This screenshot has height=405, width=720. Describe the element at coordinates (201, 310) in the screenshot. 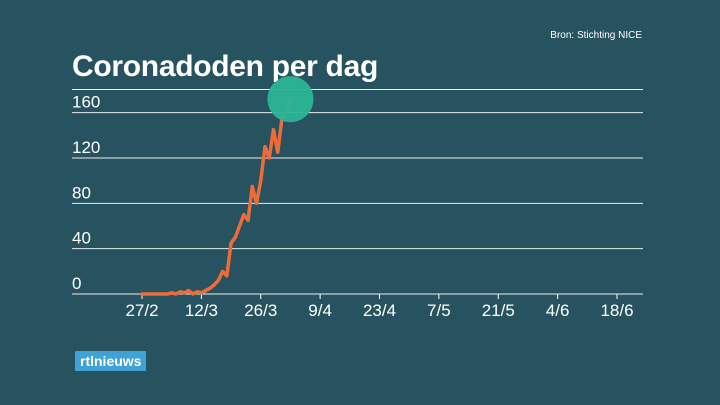

I see `x-tick-label: 12/3` at that location.